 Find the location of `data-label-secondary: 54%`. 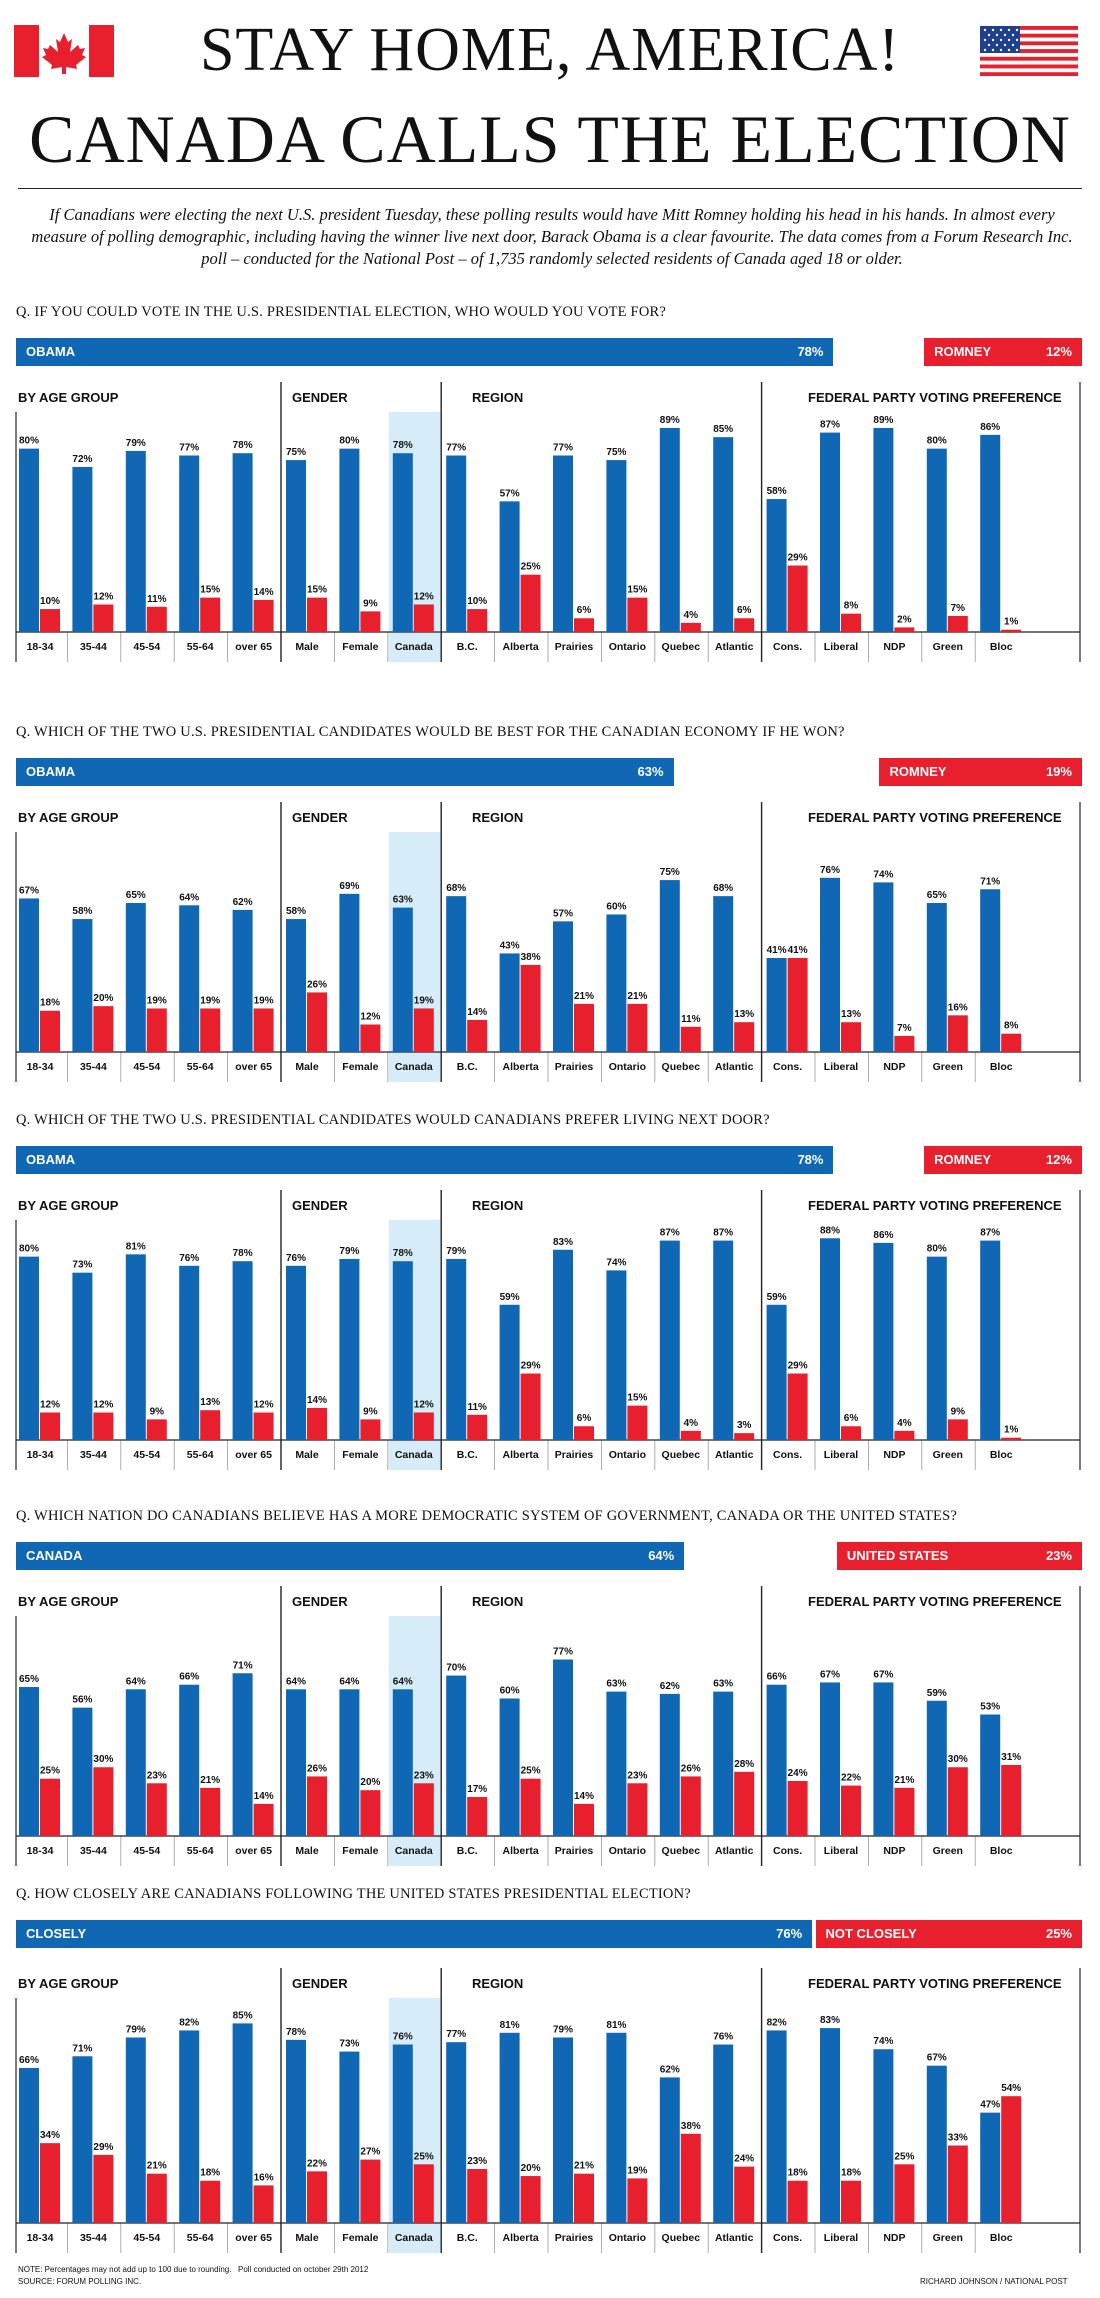

data-label-secondary: 54% is located at coordinates (1011, 2088).